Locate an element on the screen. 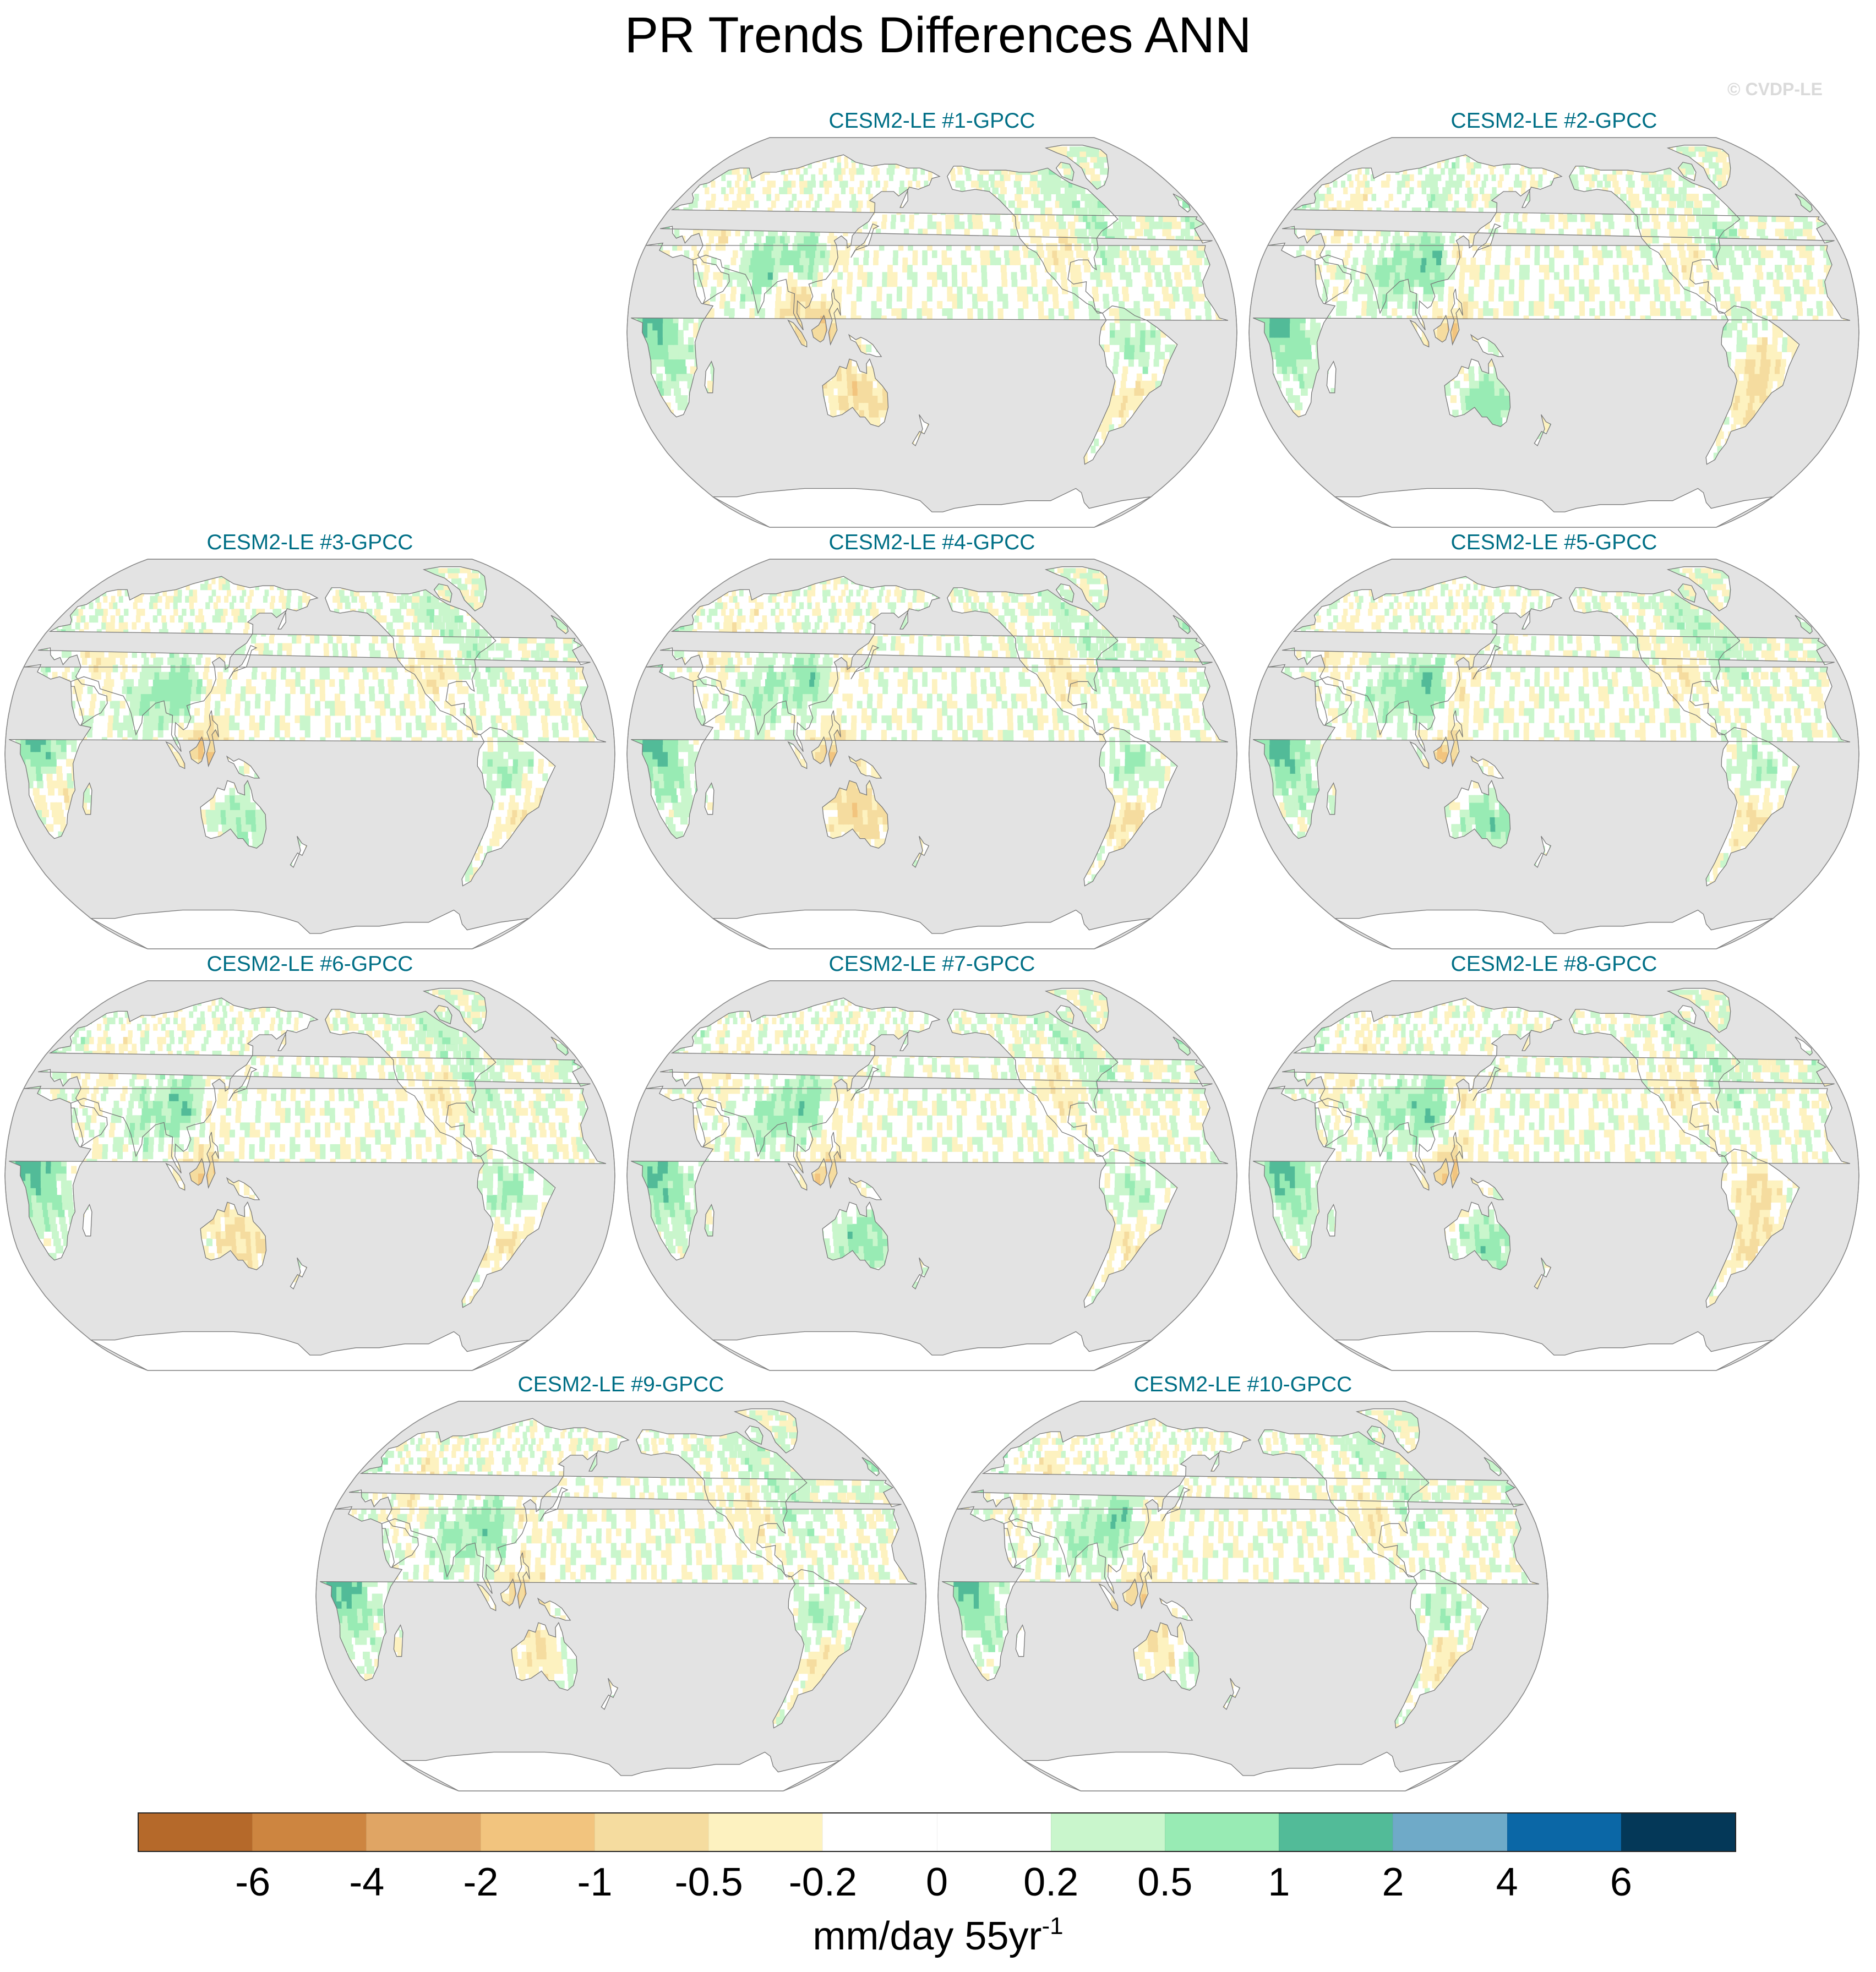  cvdp-watermark: © CVDP-LE is located at coordinates (1775, 89).